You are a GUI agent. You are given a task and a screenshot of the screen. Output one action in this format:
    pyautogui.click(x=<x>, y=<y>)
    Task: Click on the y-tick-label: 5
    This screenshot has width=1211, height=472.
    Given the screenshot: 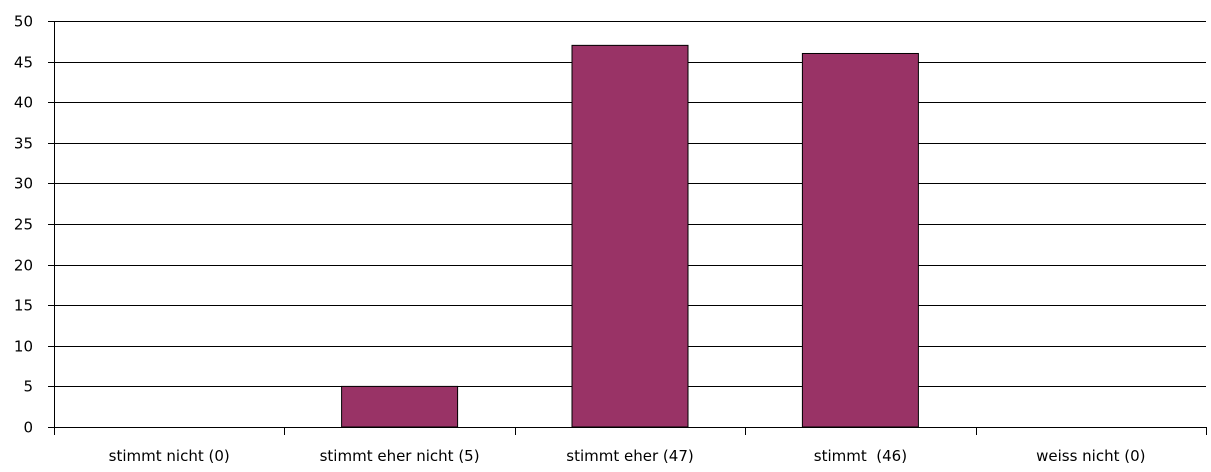 What is the action you would take?
    pyautogui.click(x=28, y=387)
    